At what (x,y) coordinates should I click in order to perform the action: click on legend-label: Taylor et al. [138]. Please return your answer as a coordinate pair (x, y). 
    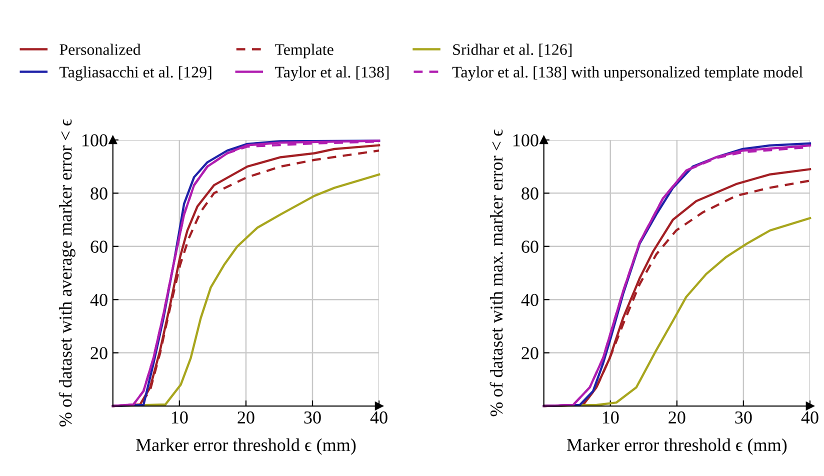
    Looking at the image, I should click on (332, 73).